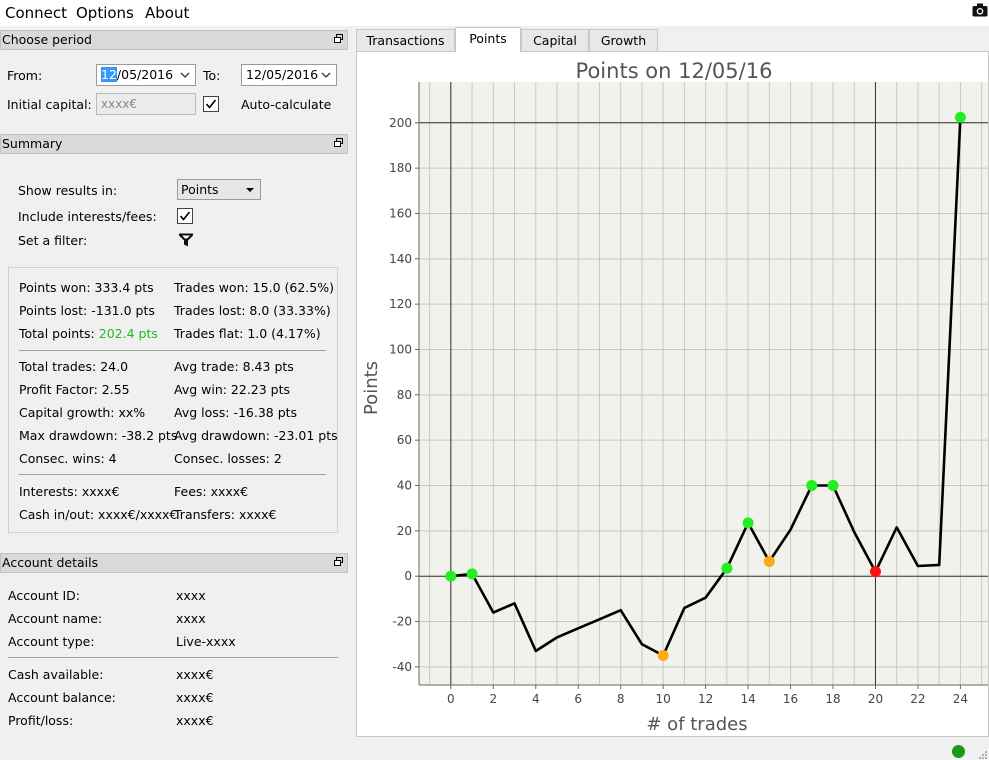 The height and width of the screenshot is (760, 989). I want to click on x-tick-label: 16, so click(790, 699).